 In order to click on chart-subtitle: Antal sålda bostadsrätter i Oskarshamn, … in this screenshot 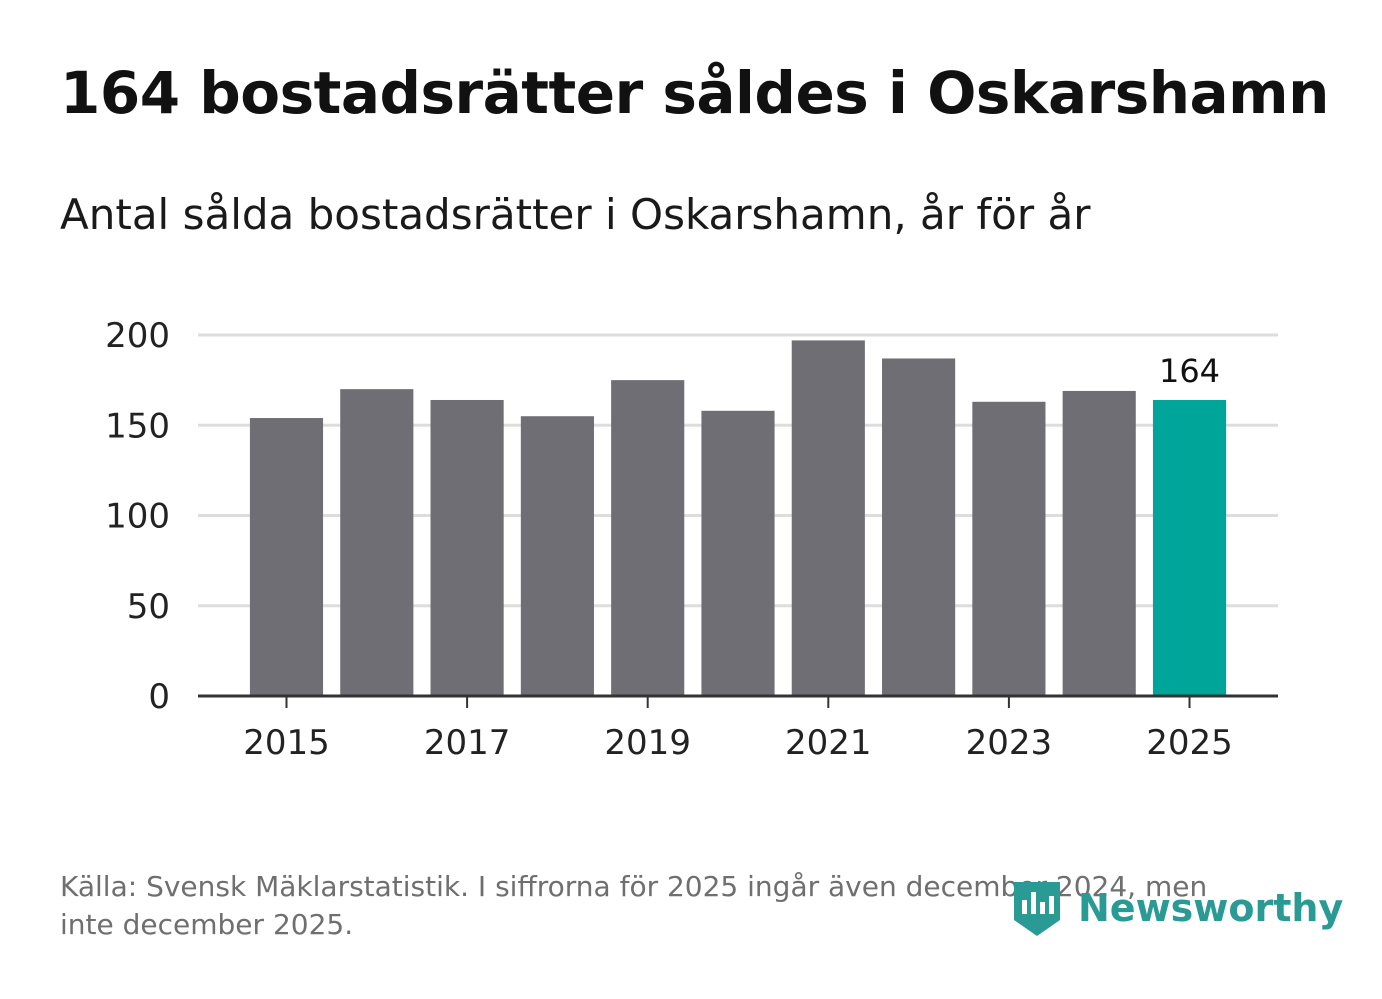, I will do `click(575, 214)`.